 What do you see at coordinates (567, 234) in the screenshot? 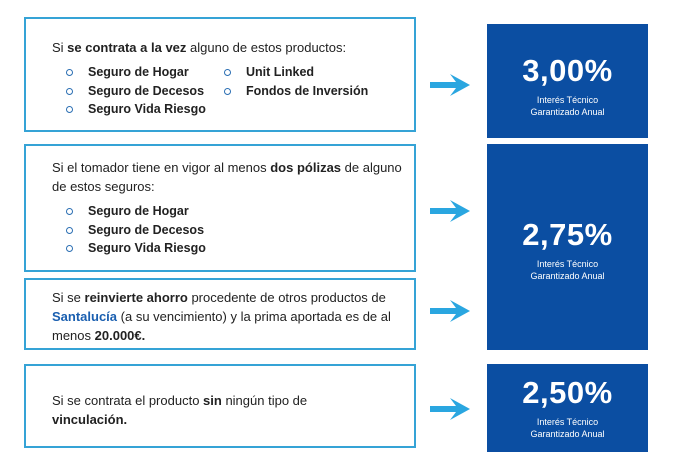
I see `rate-value: 2,75%` at bounding box center [567, 234].